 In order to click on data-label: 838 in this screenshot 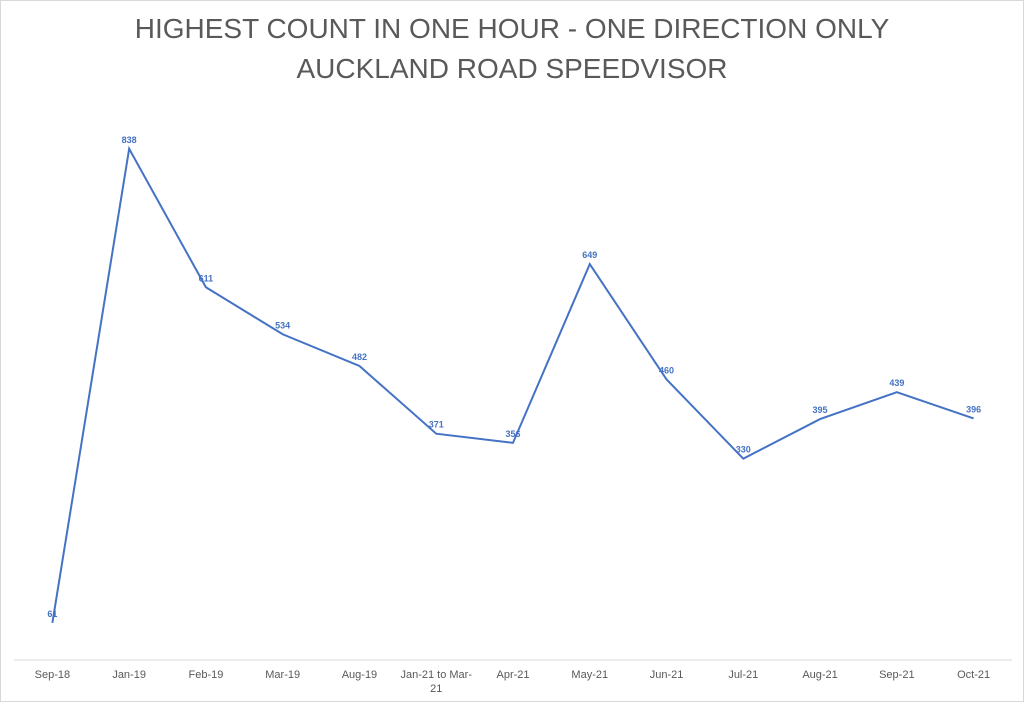, I will do `click(129, 140)`.